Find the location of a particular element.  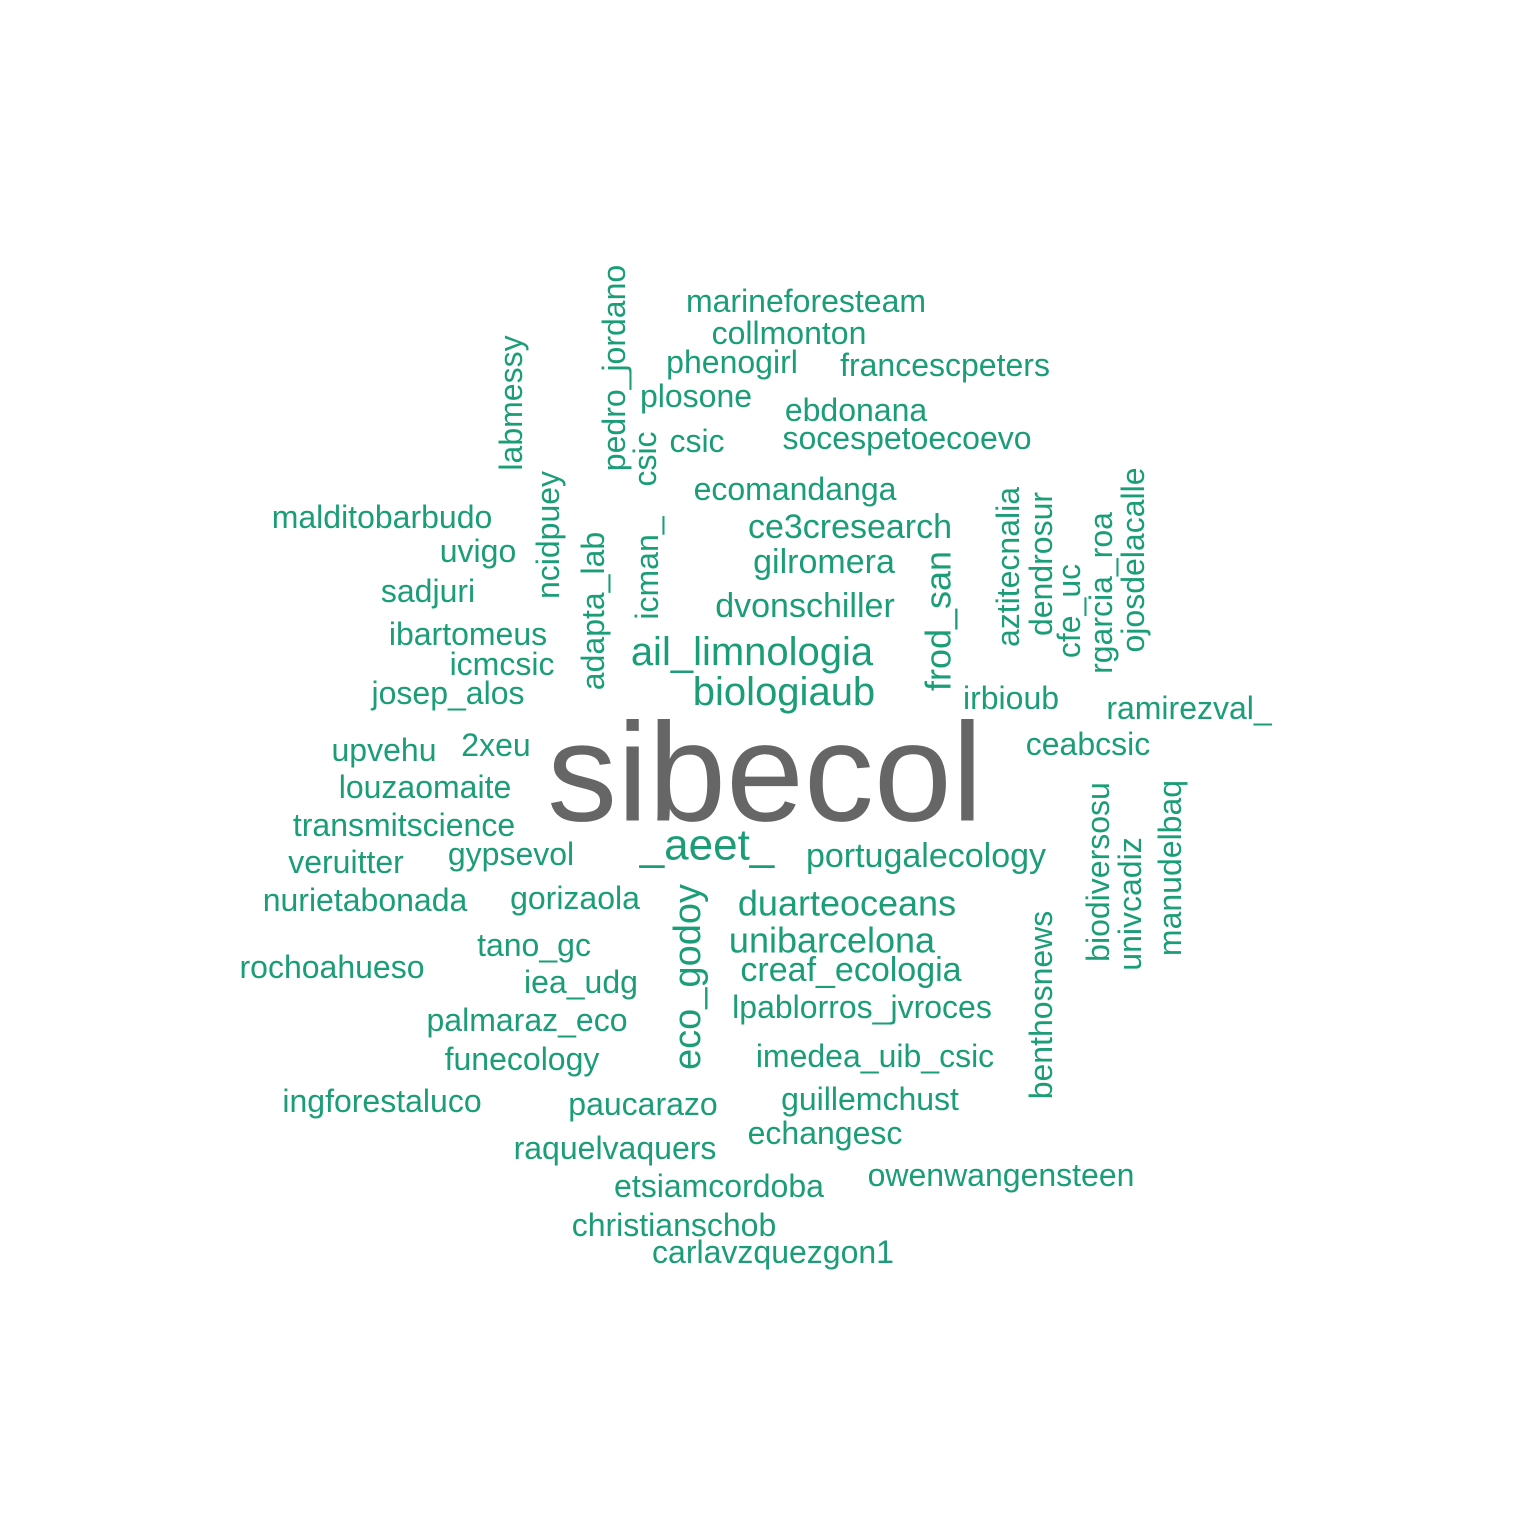

cloud-word: ibartomeus is located at coordinates (468, 634).